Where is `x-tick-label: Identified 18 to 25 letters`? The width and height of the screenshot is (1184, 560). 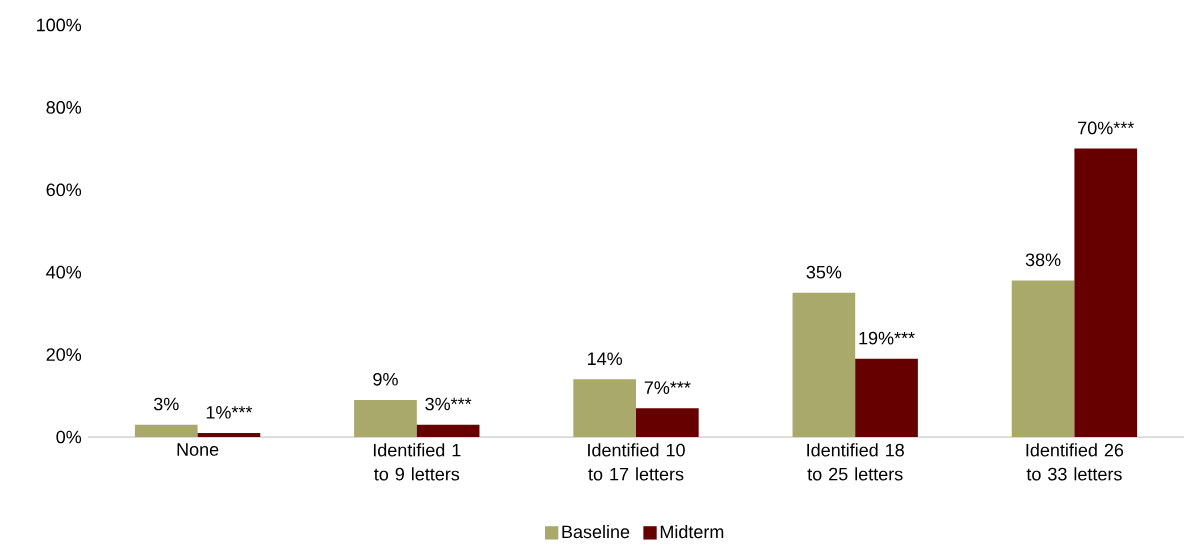
x-tick-label: Identified 18 to 25 letters is located at coordinates (855, 462).